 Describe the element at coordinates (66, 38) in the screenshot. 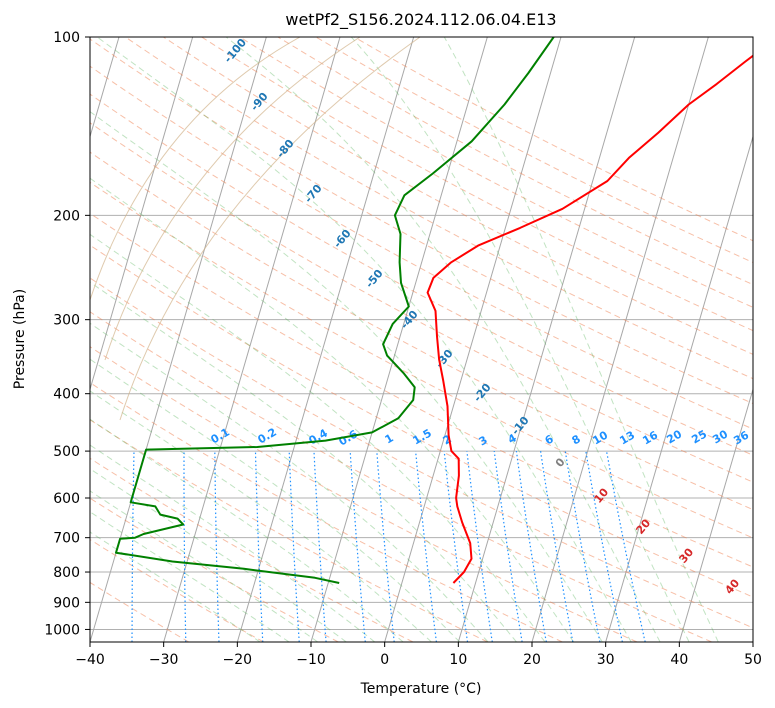

I see `y-tick-label: 100` at that location.